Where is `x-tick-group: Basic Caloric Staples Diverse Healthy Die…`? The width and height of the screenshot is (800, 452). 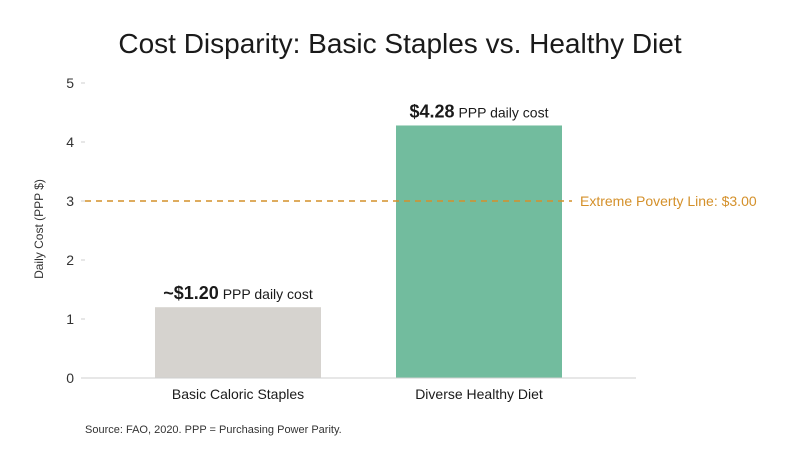 x-tick-group: Basic Caloric Staples Diverse Healthy Die… is located at coordinates (357, 394).